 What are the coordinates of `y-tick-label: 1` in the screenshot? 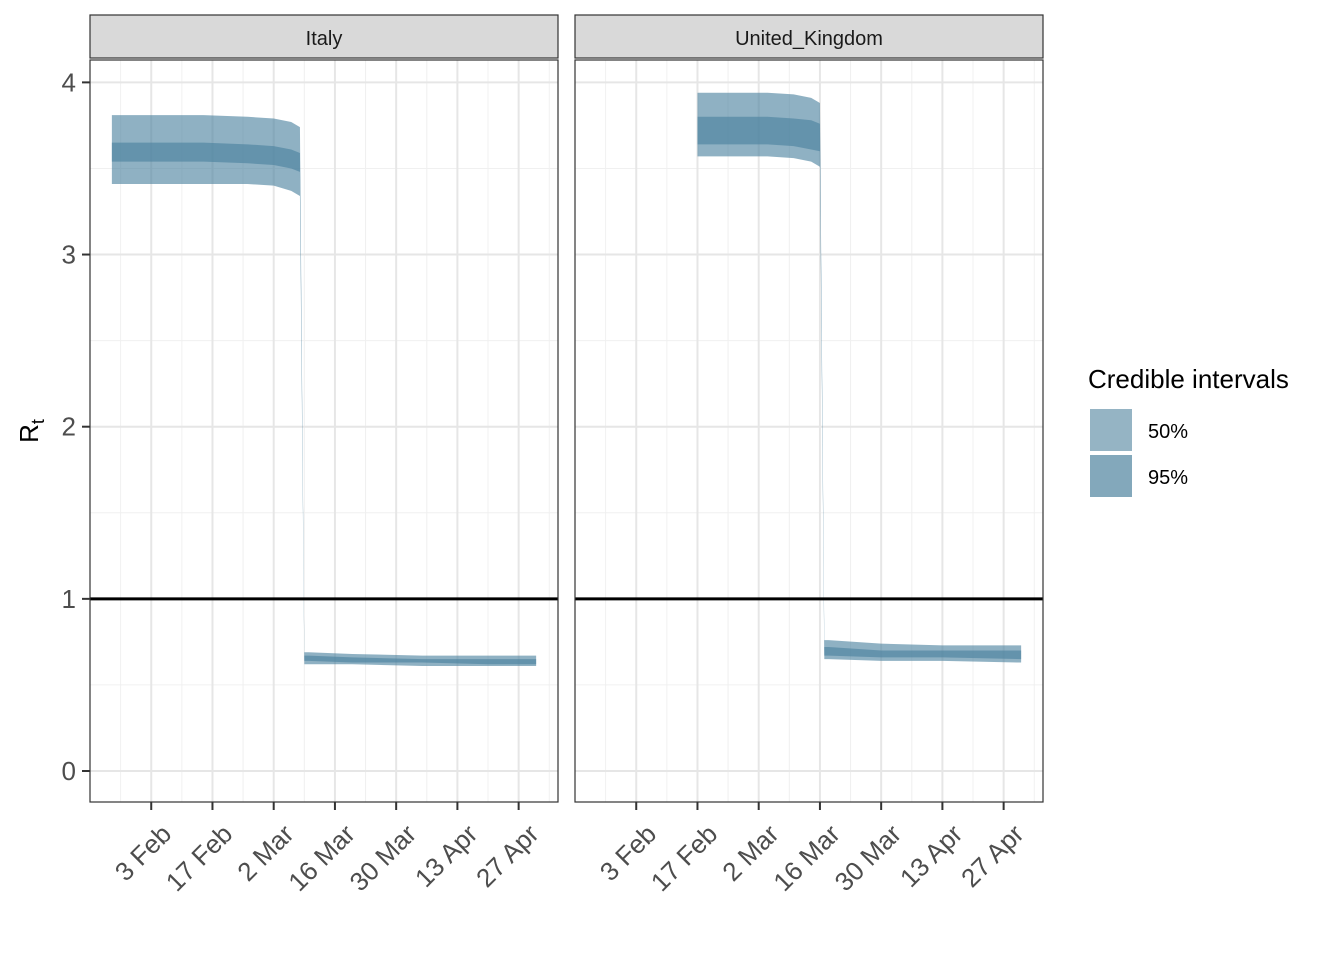 It's located at (69, 599).